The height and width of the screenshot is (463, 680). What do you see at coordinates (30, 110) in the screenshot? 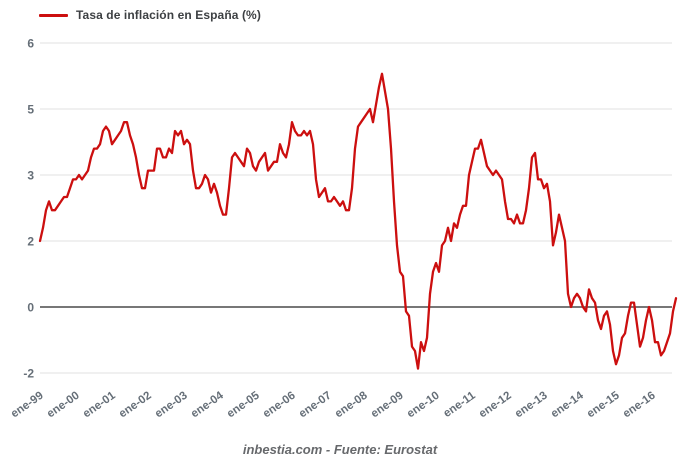
I see `y-tick-label: 5` at bounding box center [30, 110].